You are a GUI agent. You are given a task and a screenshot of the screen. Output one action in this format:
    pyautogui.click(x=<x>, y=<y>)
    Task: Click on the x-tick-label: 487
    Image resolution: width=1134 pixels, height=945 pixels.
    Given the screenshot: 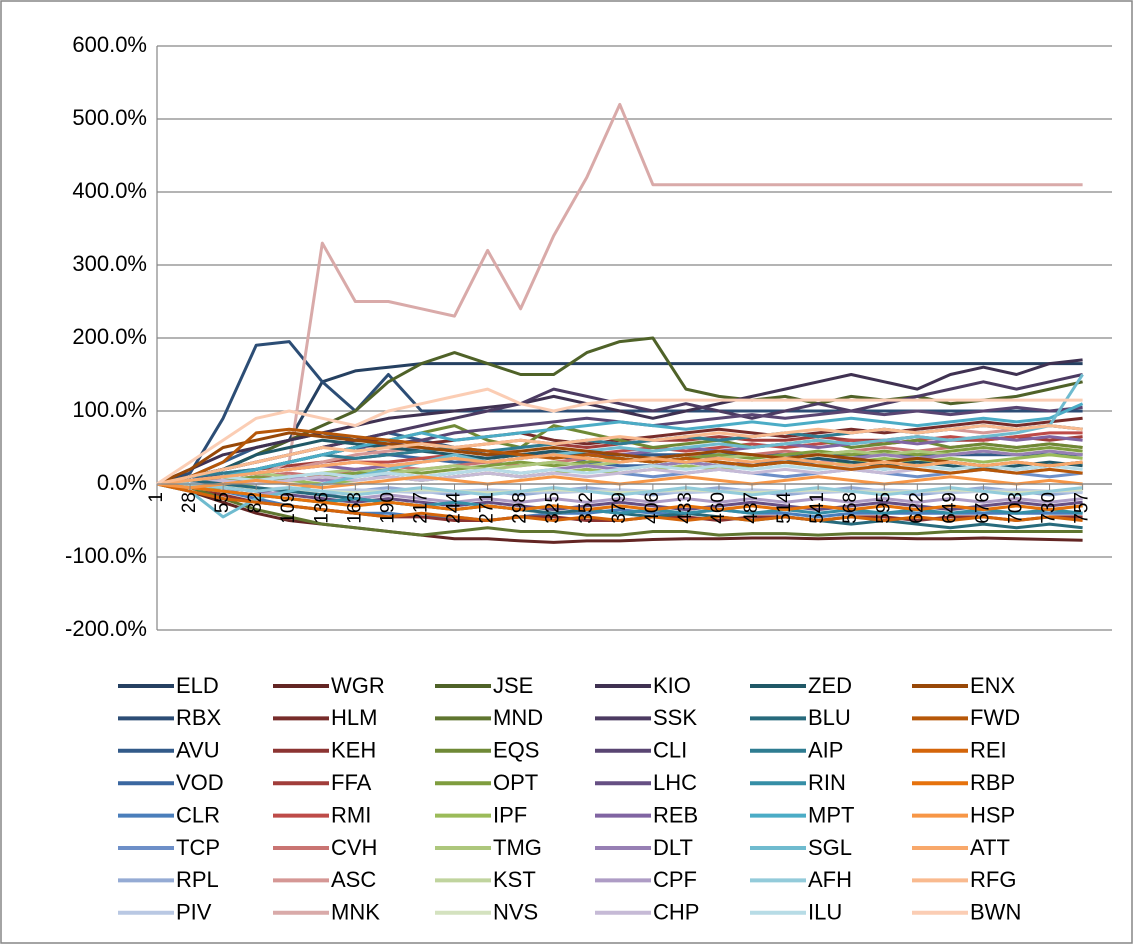 What is the action you would take?
    pyautogui.click(x=751, y=508)
    